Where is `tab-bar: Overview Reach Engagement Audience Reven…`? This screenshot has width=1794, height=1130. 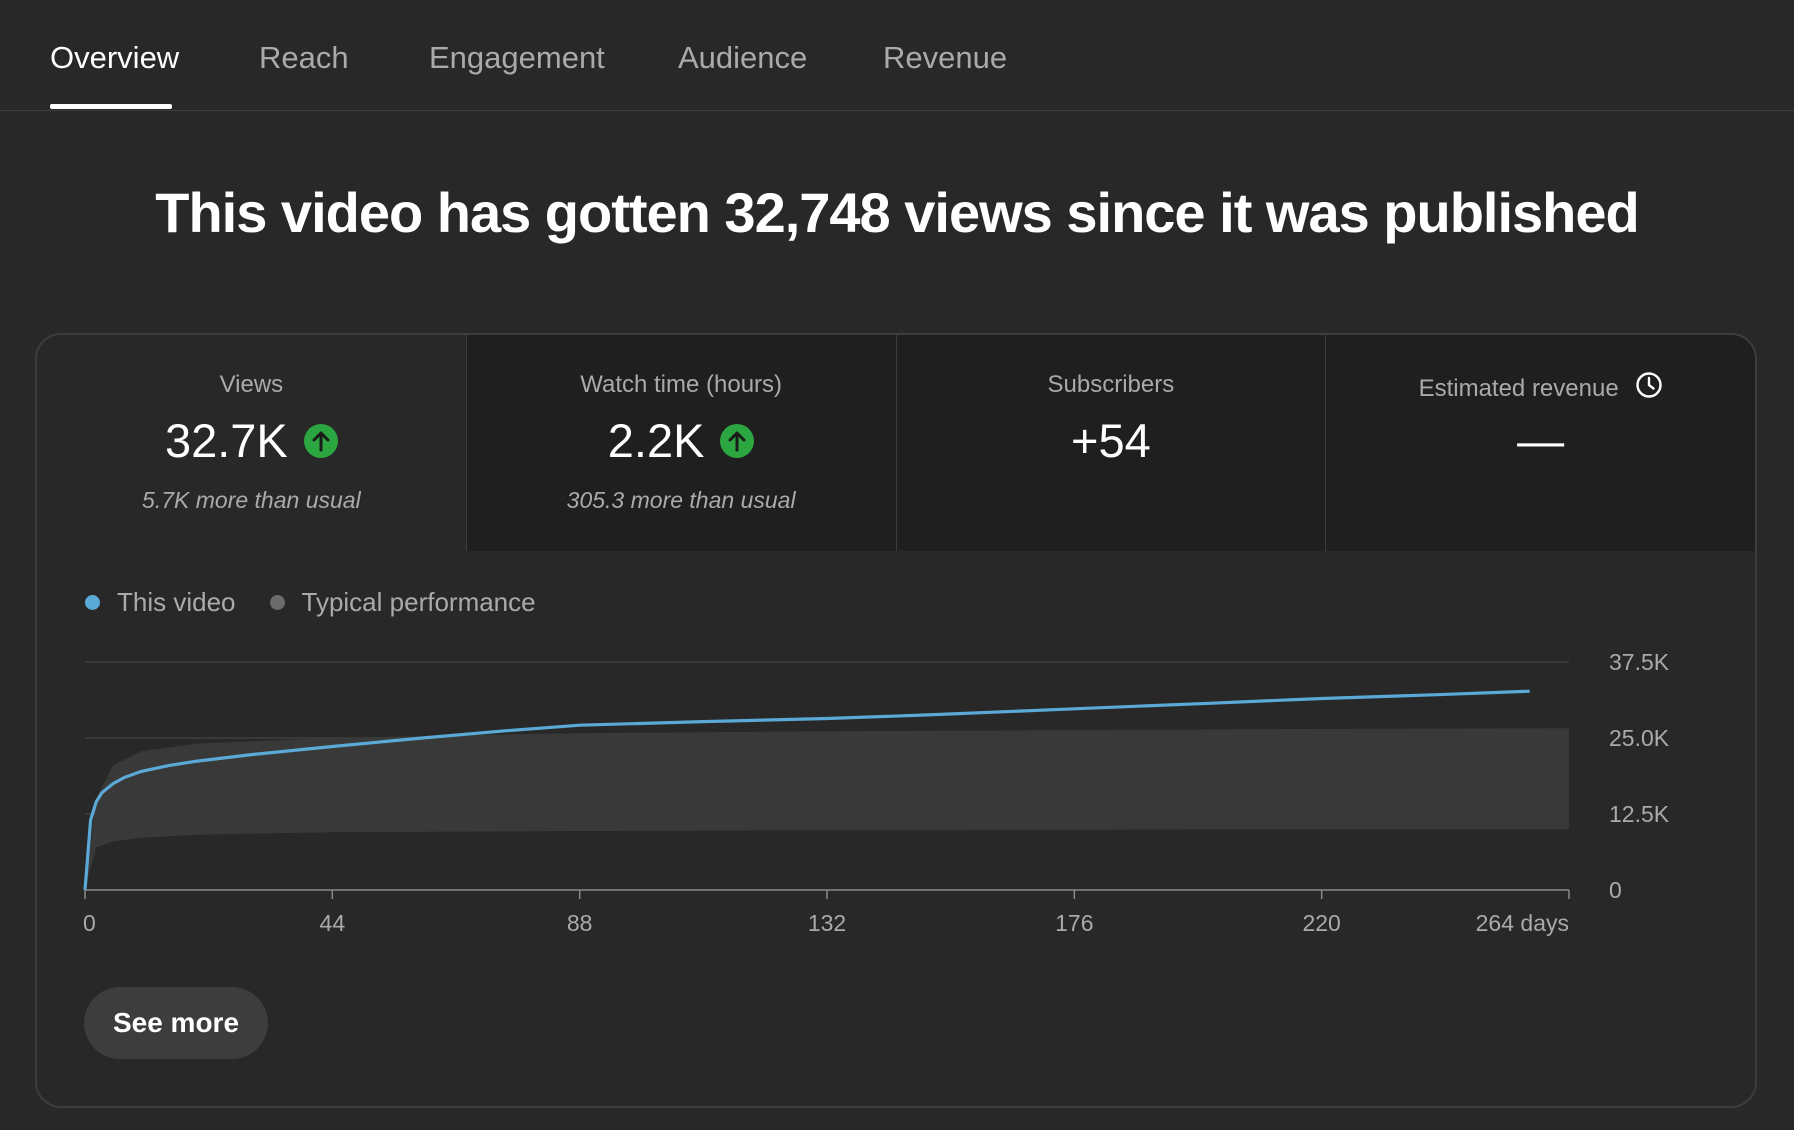
tab-bar: Overview Reach Engagement Audience Reven… is located at coordinates (897, 55).